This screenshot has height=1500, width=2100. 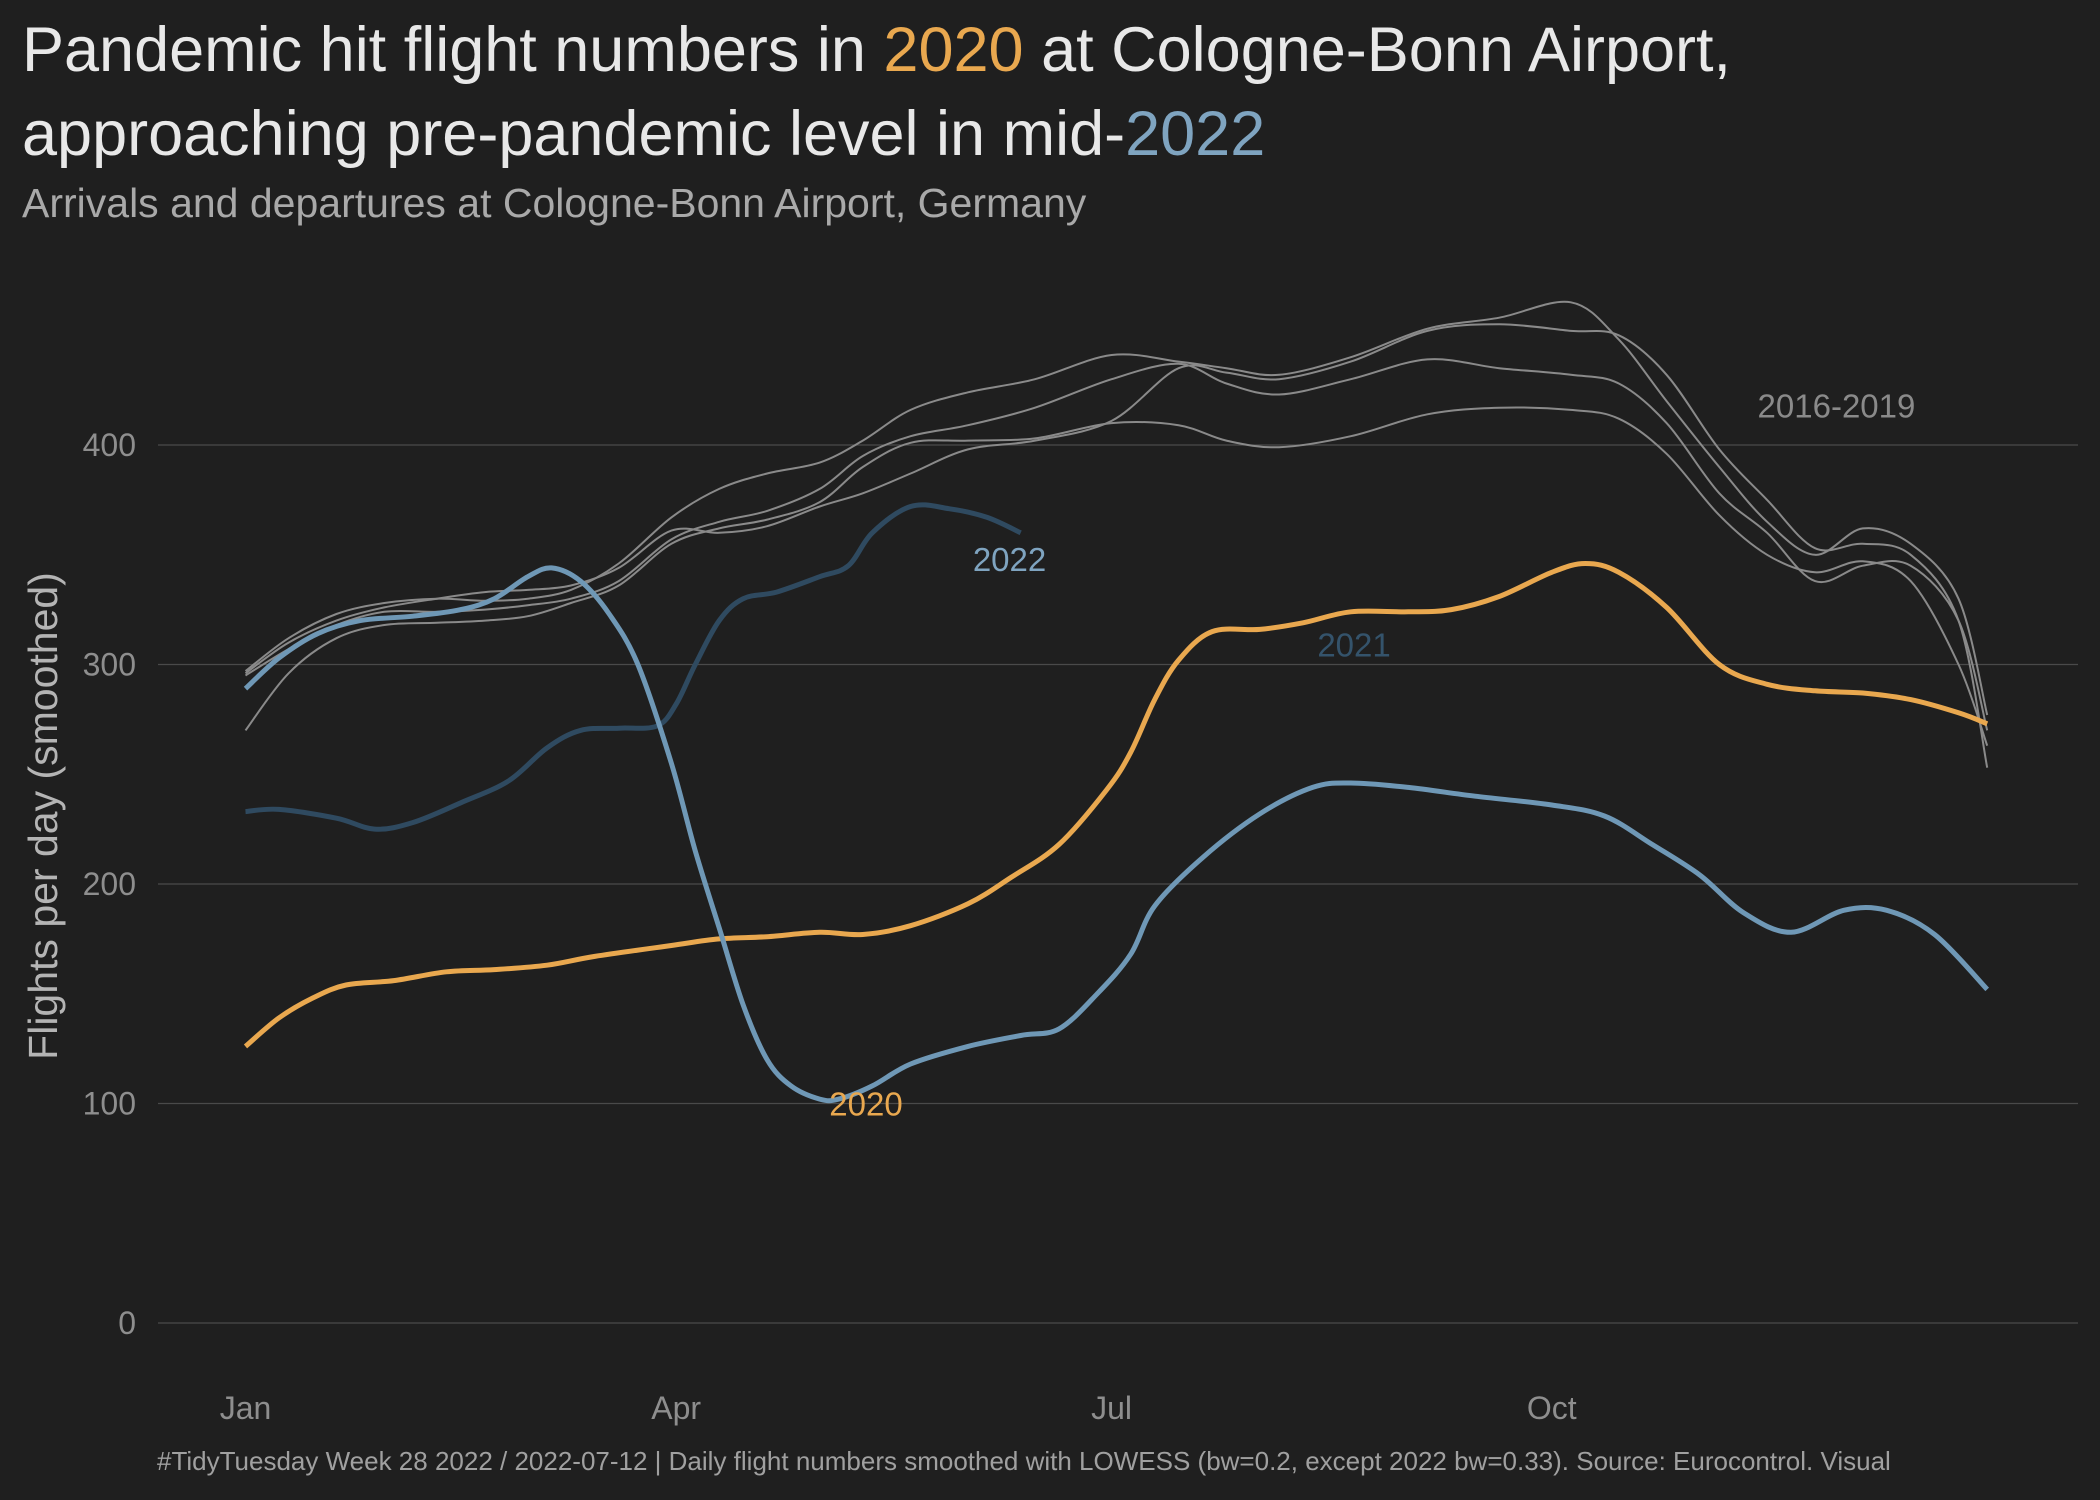 What do you see at coordinates (1377, 50) in the screenshot?
I see `title-text-2: at Cologne-Bonn Airport,` at bounding box center [1377, 50].